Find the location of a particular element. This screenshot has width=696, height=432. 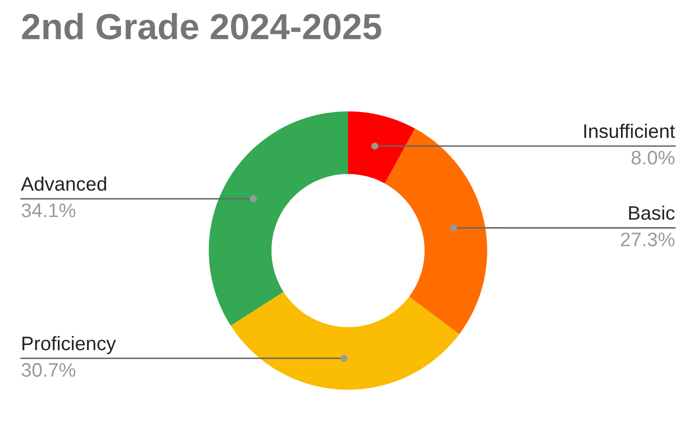

data-label: 30.7% is located at coordinates (49, 370).